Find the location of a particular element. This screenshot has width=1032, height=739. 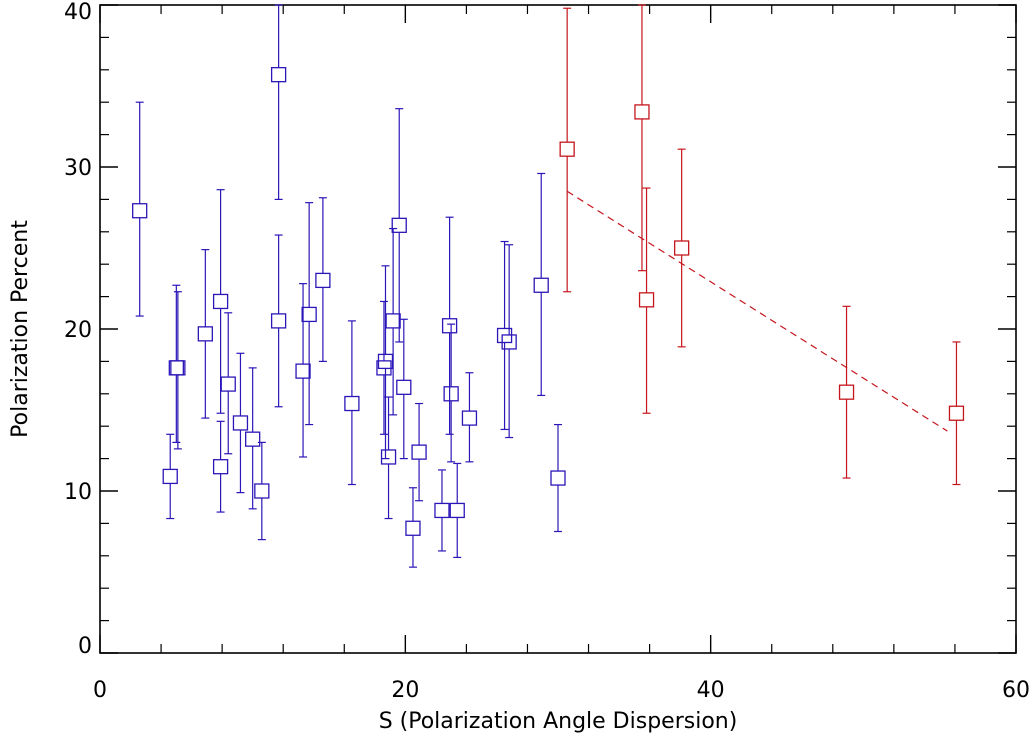

x-tick-label: 60 is located at coordinates (1016, 690).